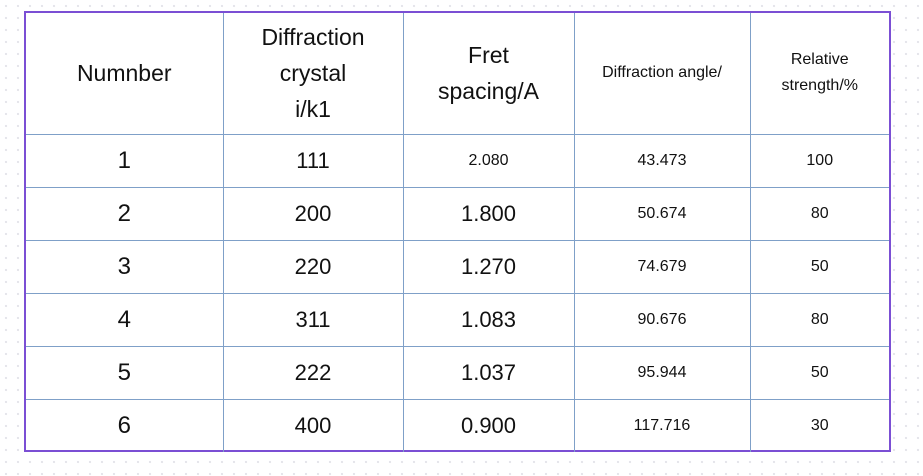  I want to click on cell-number: 4, so click(125, 319).